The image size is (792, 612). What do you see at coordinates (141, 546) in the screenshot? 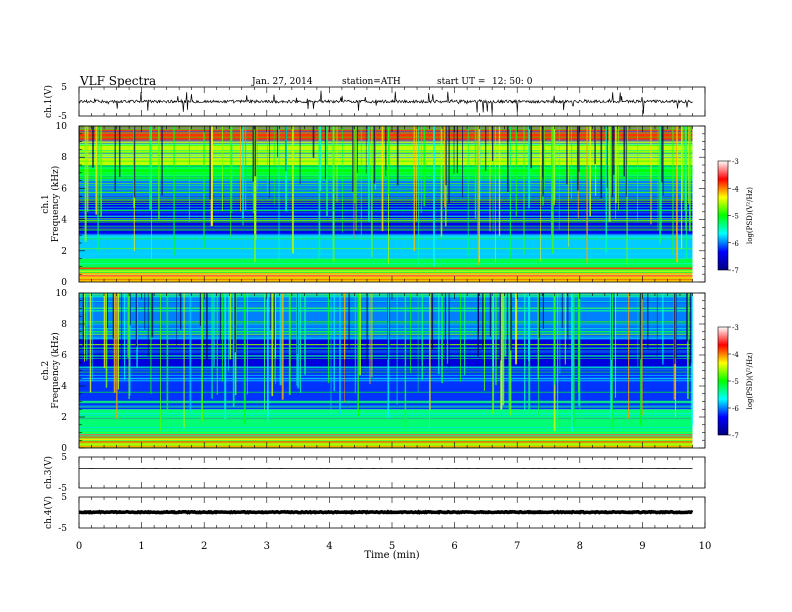
I see `x-tick-label: 1` at bounding box center [141, 546].